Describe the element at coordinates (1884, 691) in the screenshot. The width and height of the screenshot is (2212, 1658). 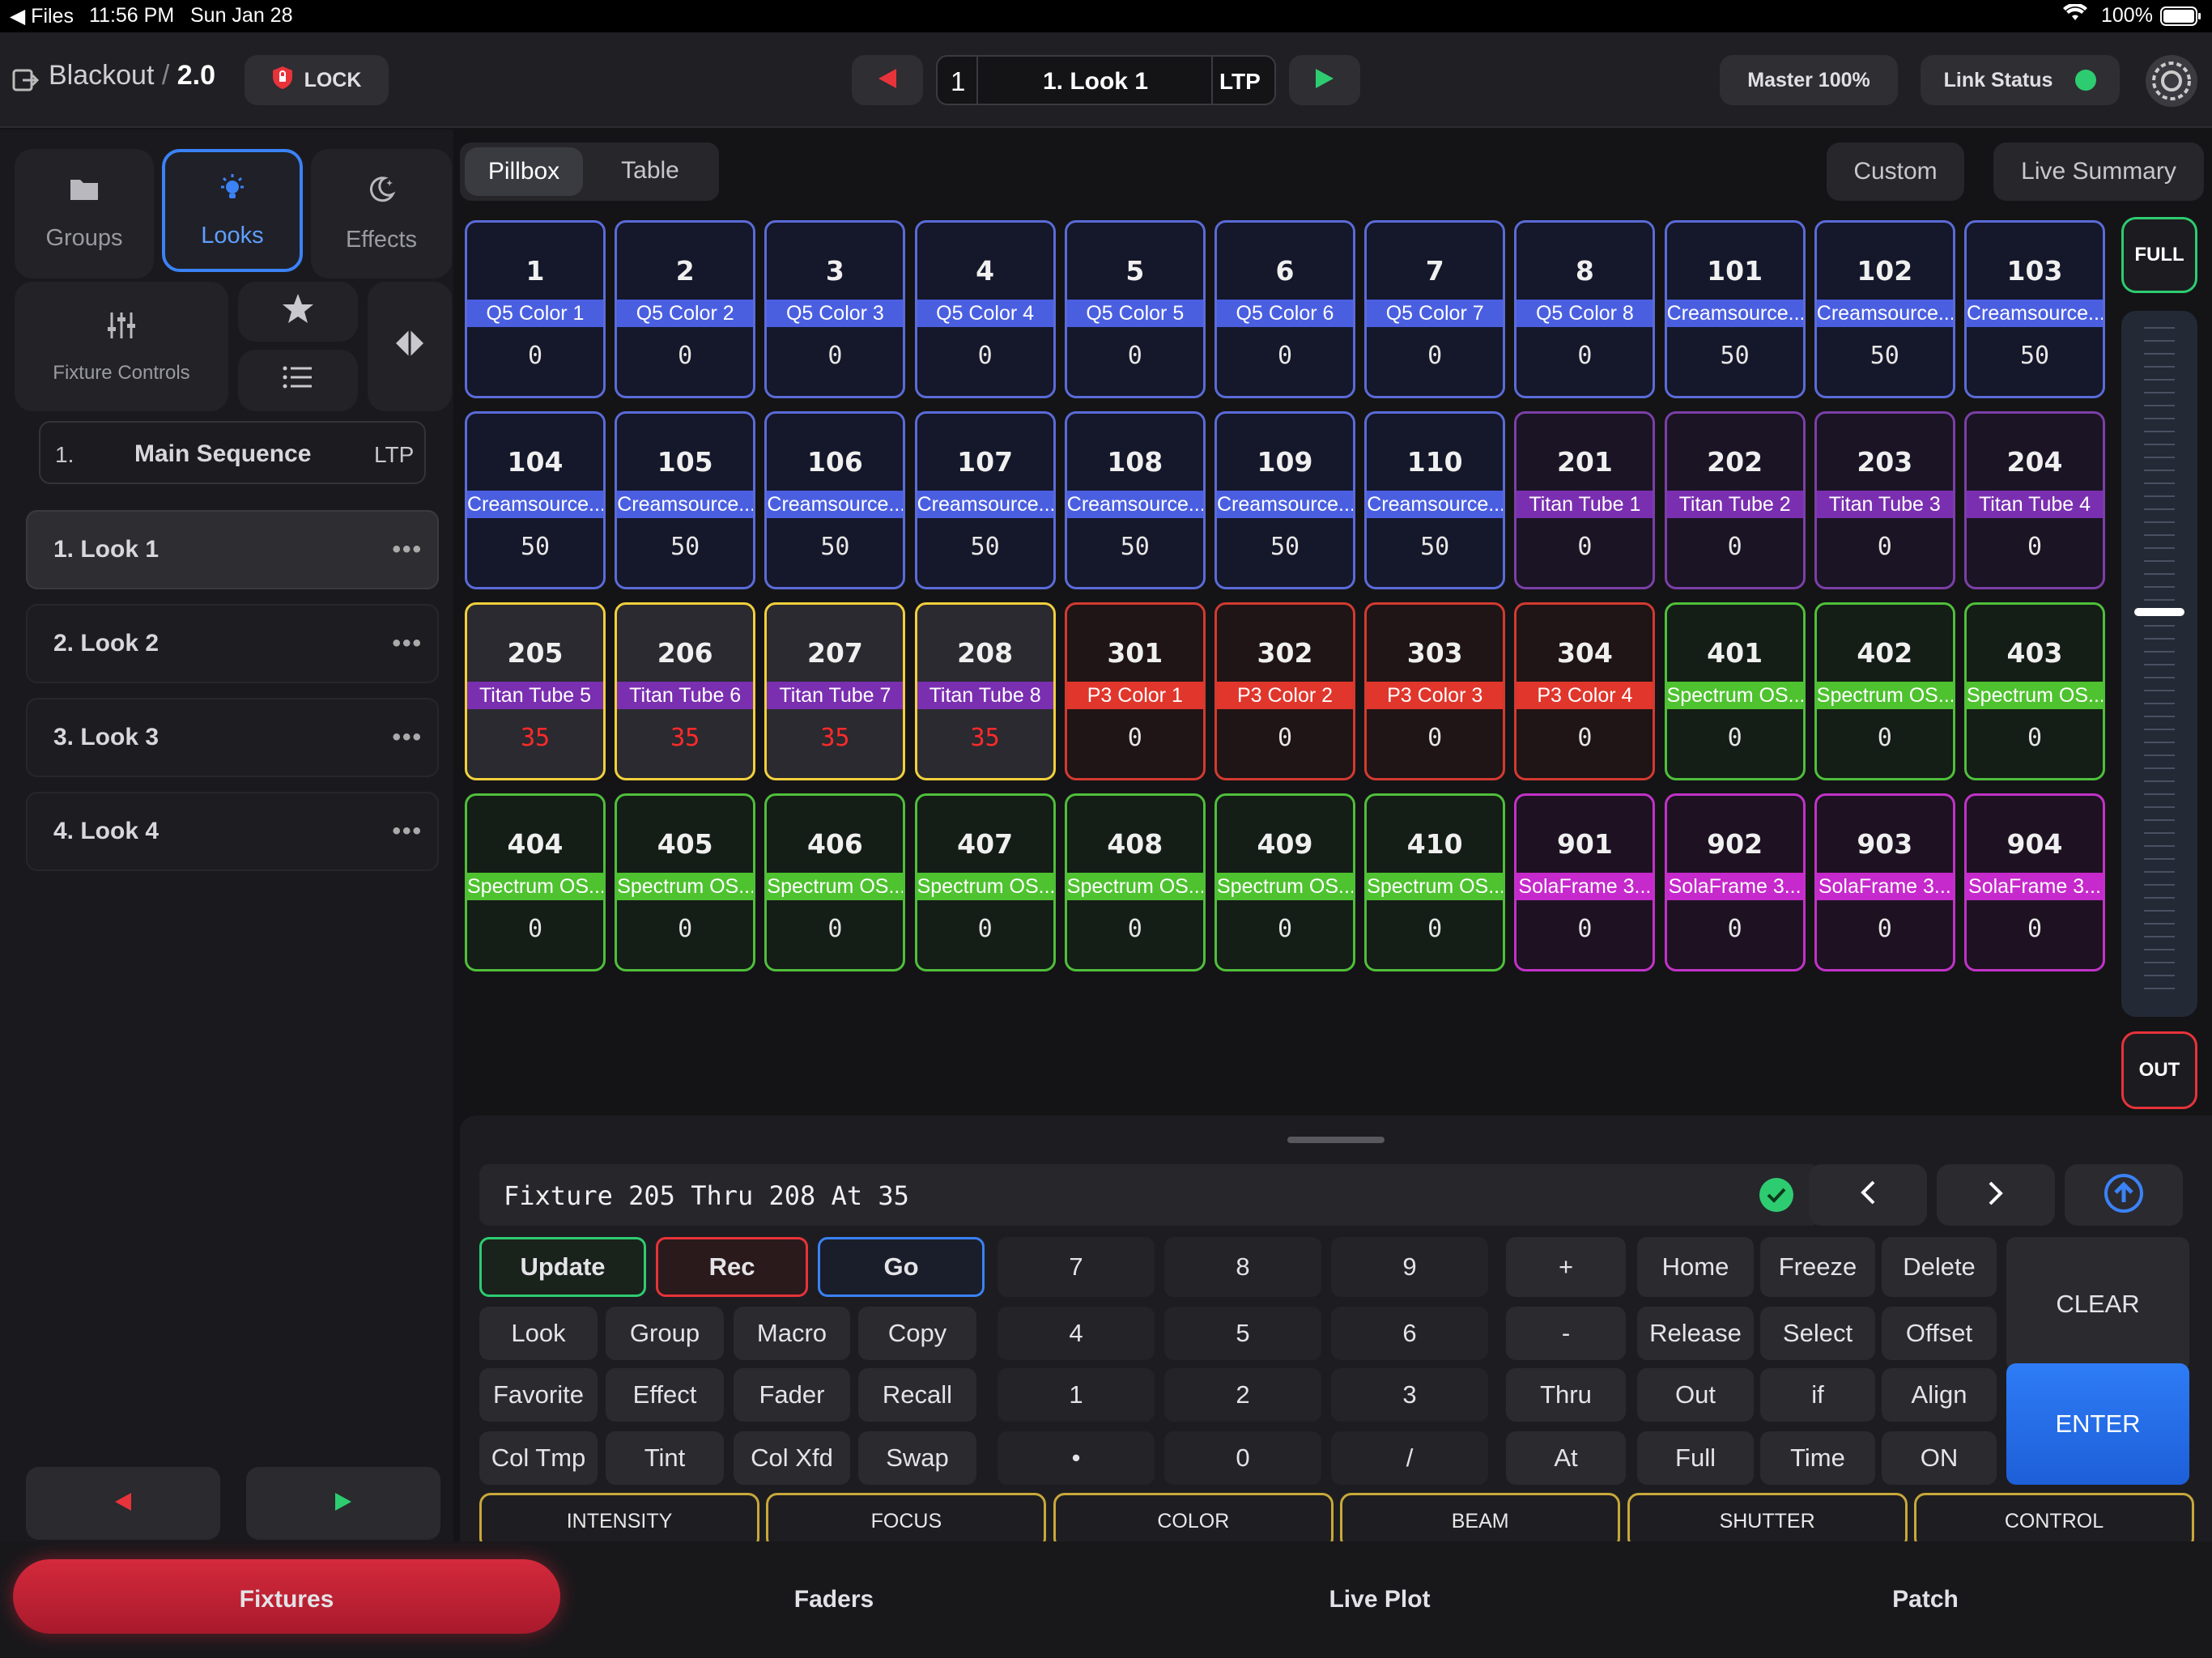
I see `fixture-cell-402: 402 Spectrum OS... 0` at that location.